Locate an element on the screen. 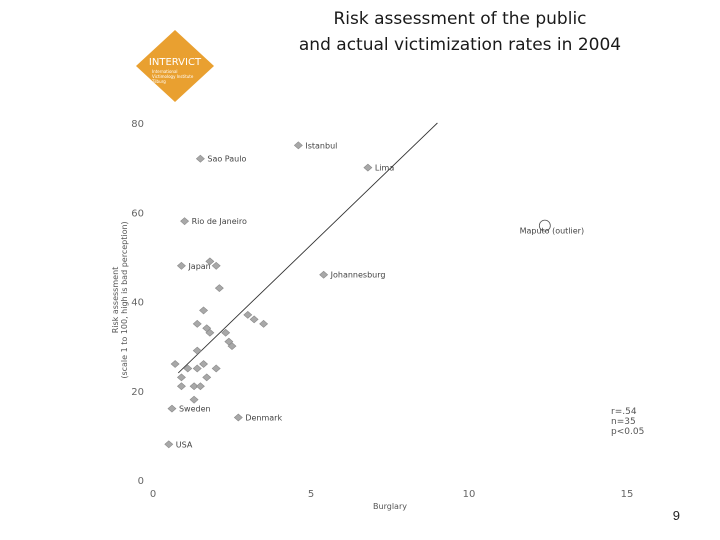 The image size is (720, 540). stats-text: p<0.05 is located at coordinates (627, 432).